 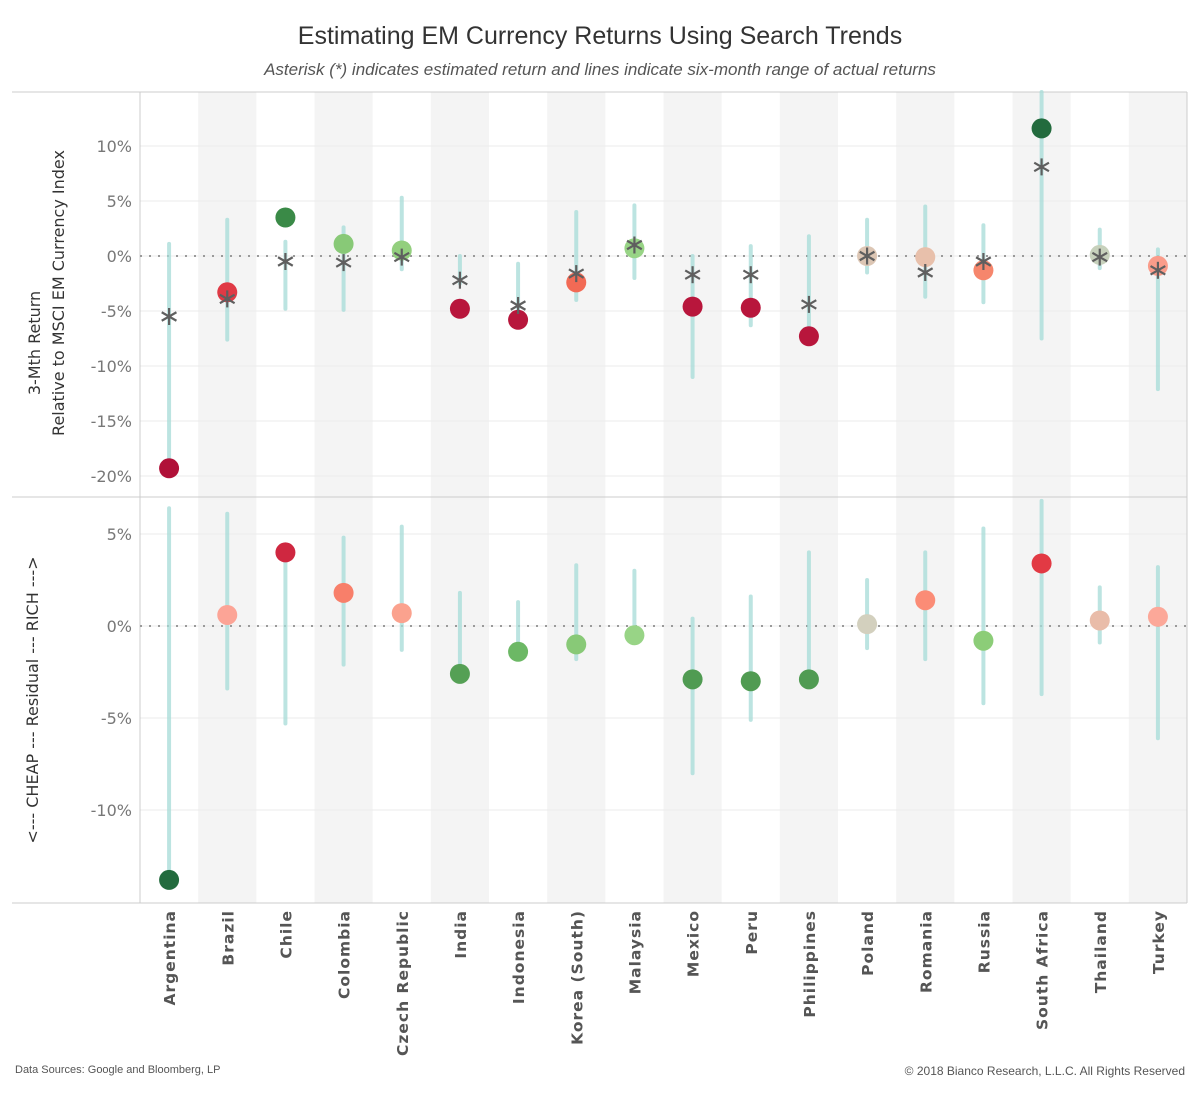 What do you see at coordinates (635, 952) in the screenshot?
I see `x-category-label: Malaysia` at bounding box center [635, 952].